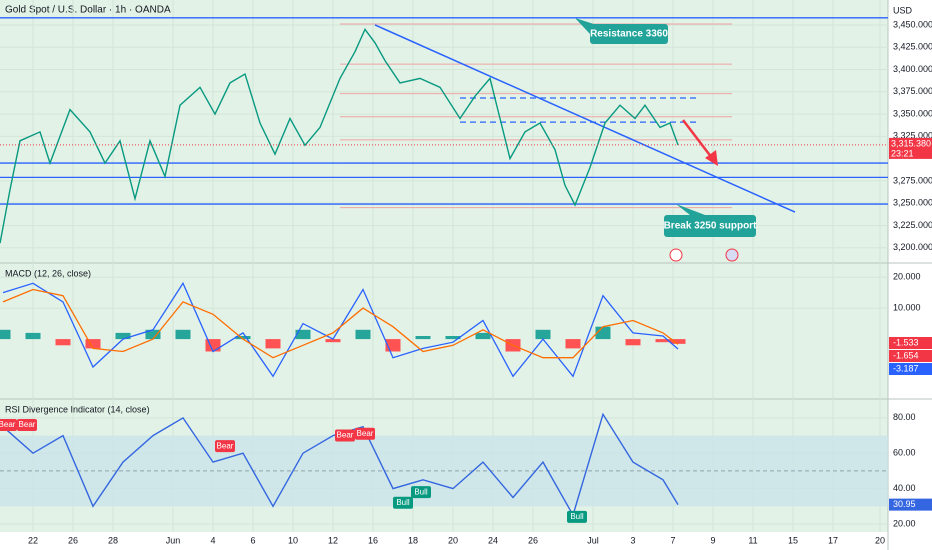 The image size is (932, 550). I want to click on y-tick-label: 3,325.000, so click(912, 136).